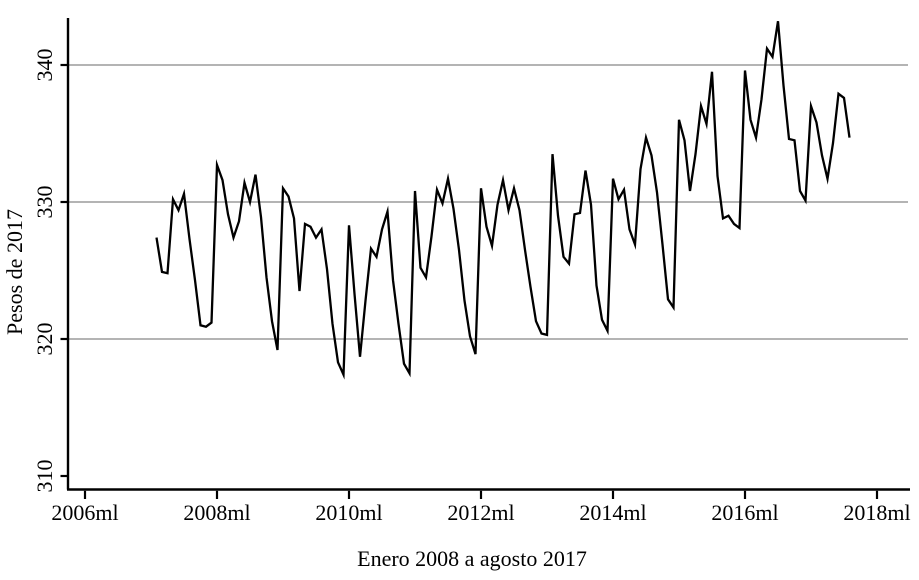 This screenshot has width=919, height=580. Describe the element at coordinates (14, 272) in the screenshot. I see `y-axis-title: Pesos de 2017` at that location.